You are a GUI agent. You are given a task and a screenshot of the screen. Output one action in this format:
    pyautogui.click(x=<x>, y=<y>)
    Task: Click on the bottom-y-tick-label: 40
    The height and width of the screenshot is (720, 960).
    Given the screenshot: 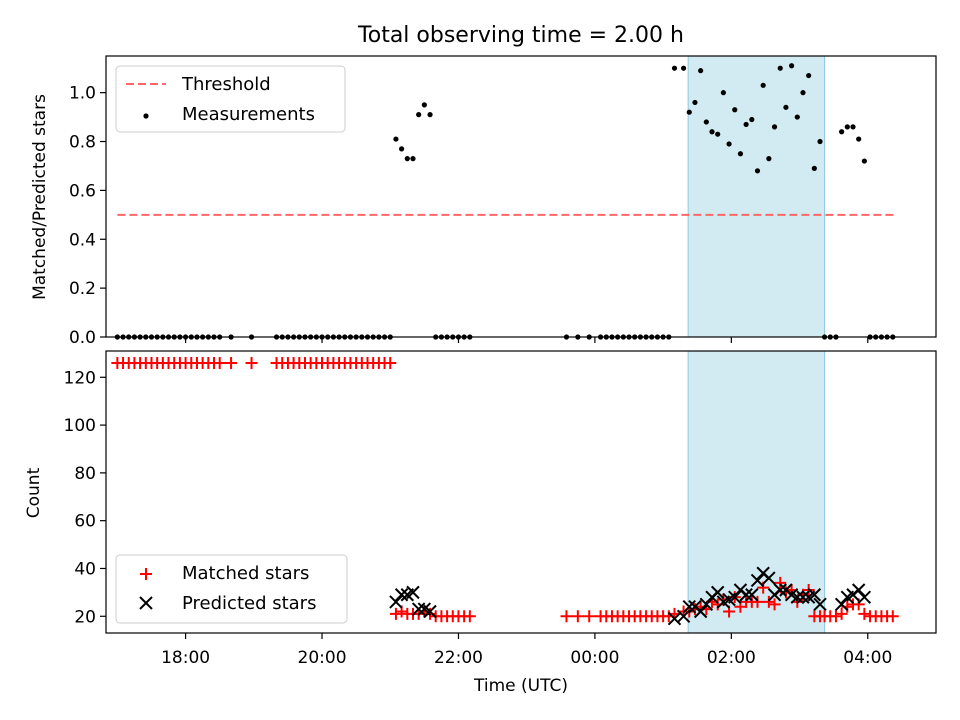 What is the action you would take?
    pyautogui.click(x=85, y=569)
    